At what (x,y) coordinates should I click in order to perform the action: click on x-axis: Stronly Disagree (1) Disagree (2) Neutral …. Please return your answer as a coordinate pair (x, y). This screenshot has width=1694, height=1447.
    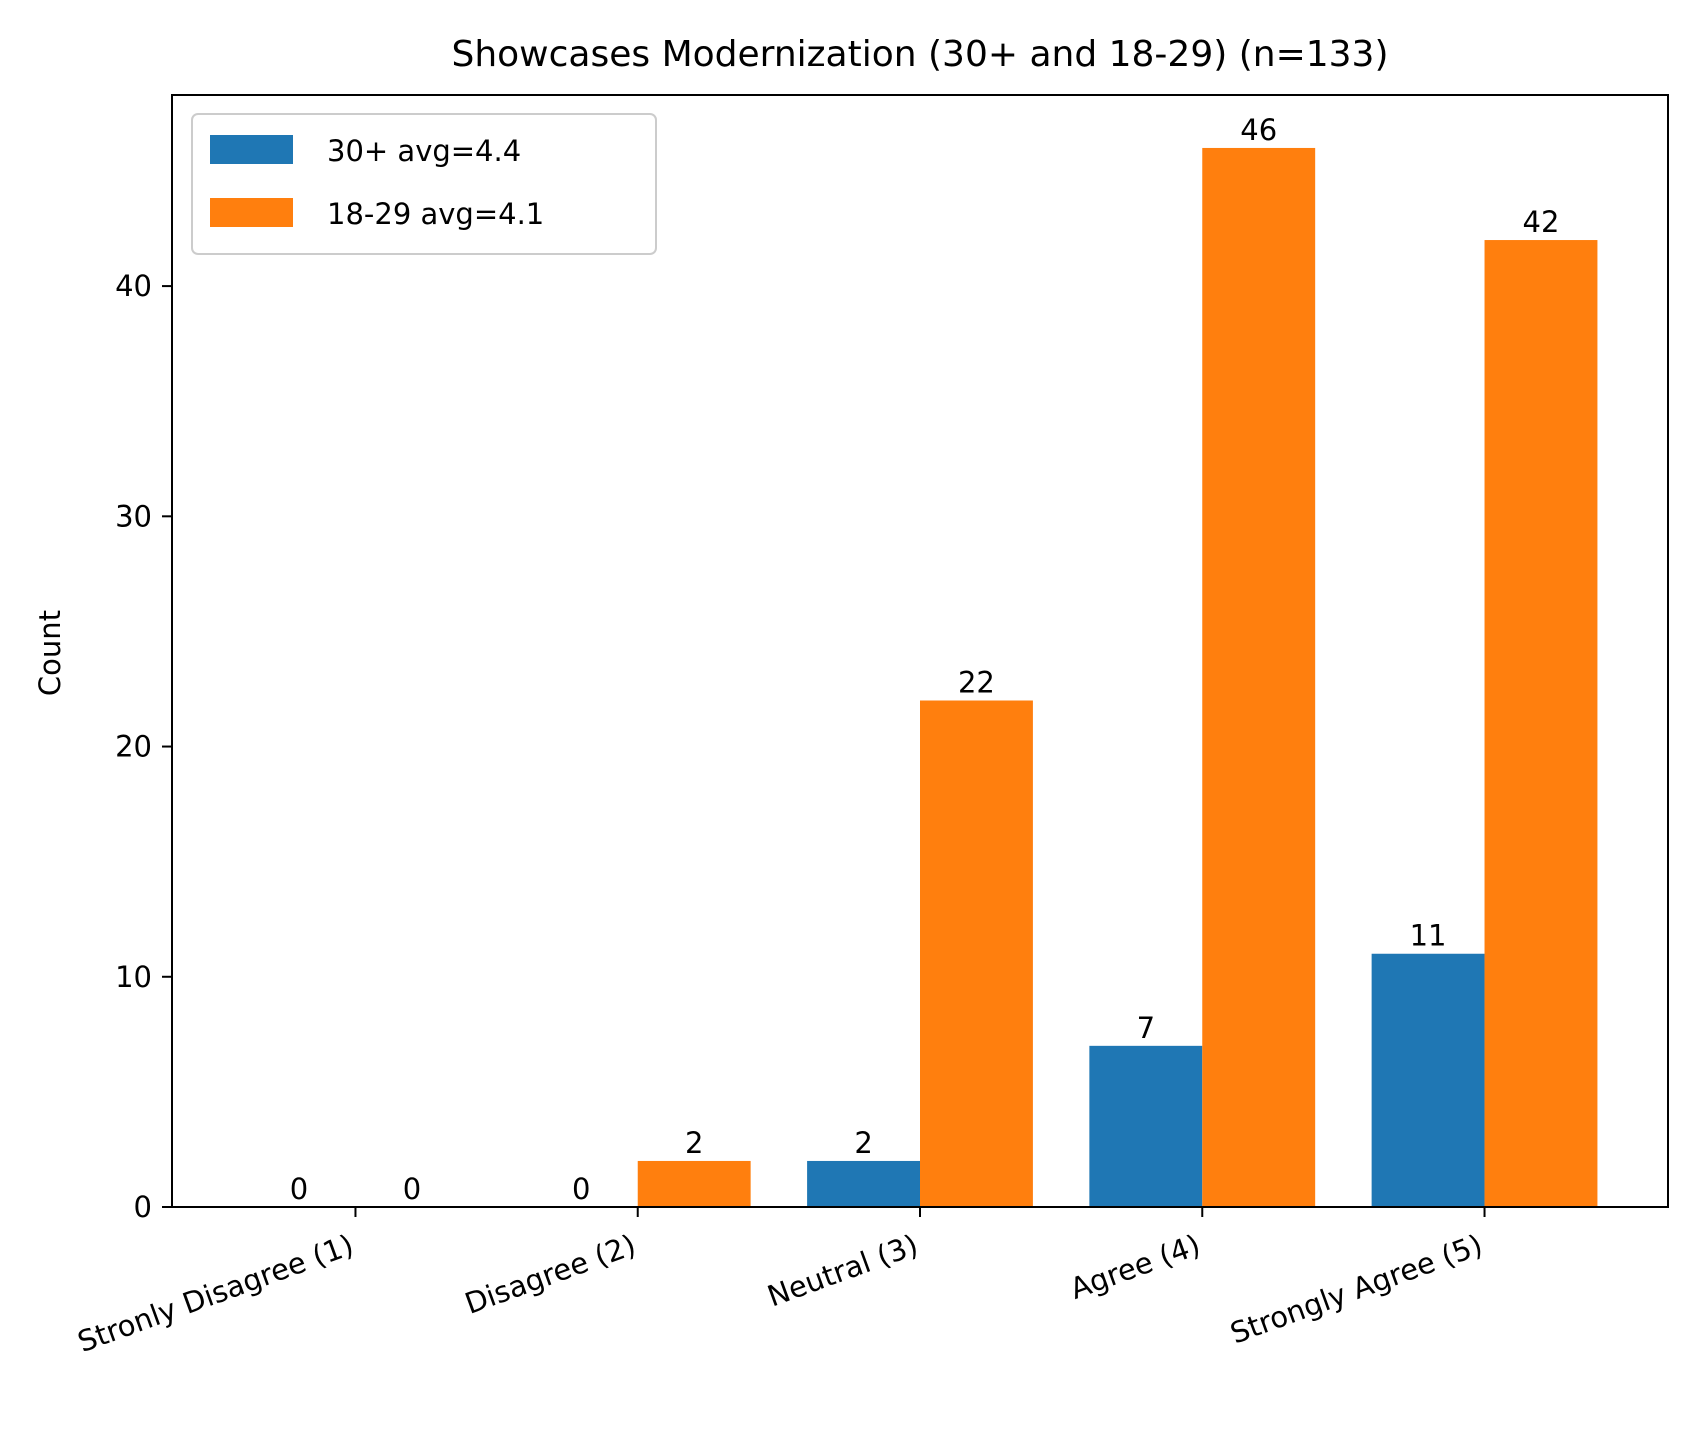
    Looking at the image, I should click on (780, 1283).